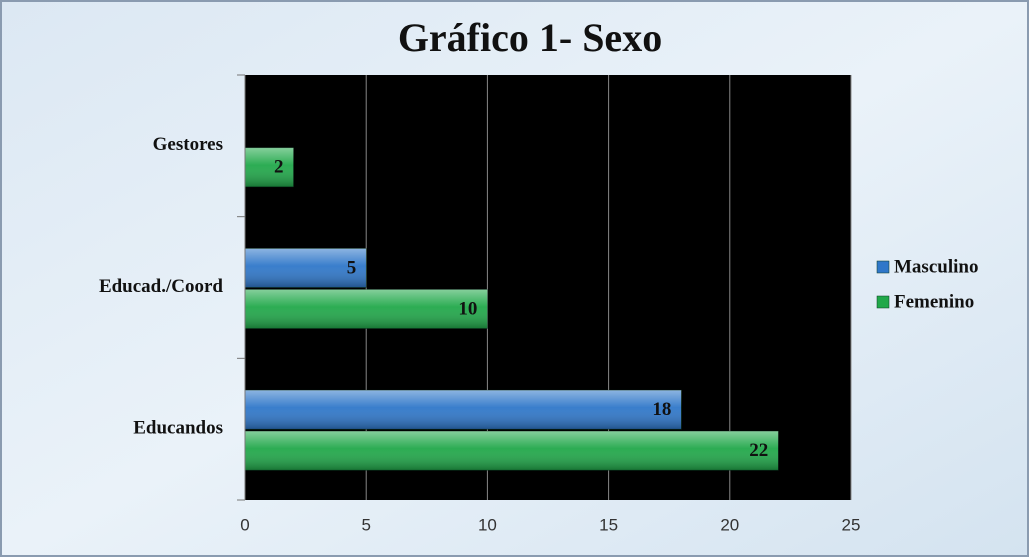  I want to click on data-label: 2, so click(279, 167).